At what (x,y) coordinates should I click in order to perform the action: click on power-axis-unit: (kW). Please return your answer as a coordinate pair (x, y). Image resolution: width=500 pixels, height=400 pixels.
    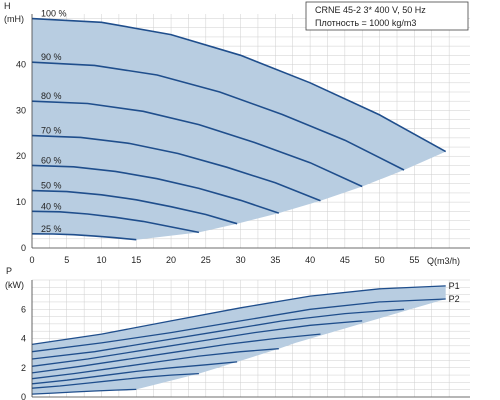
    Looking at the image, I should click on (14, 285).